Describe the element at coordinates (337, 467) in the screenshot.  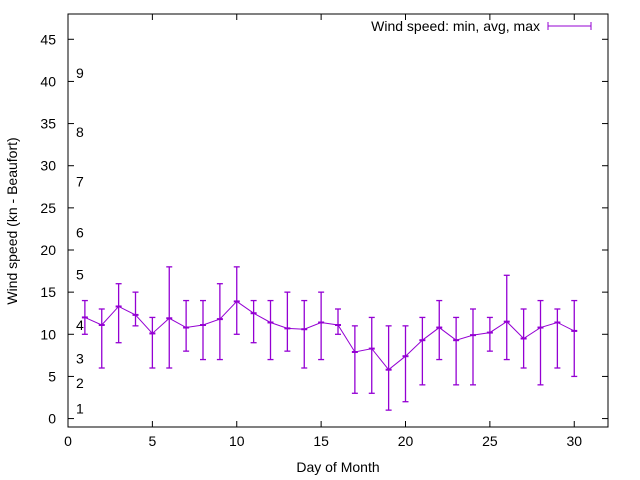
I see `x-axis-label: Day of Month` at that location.